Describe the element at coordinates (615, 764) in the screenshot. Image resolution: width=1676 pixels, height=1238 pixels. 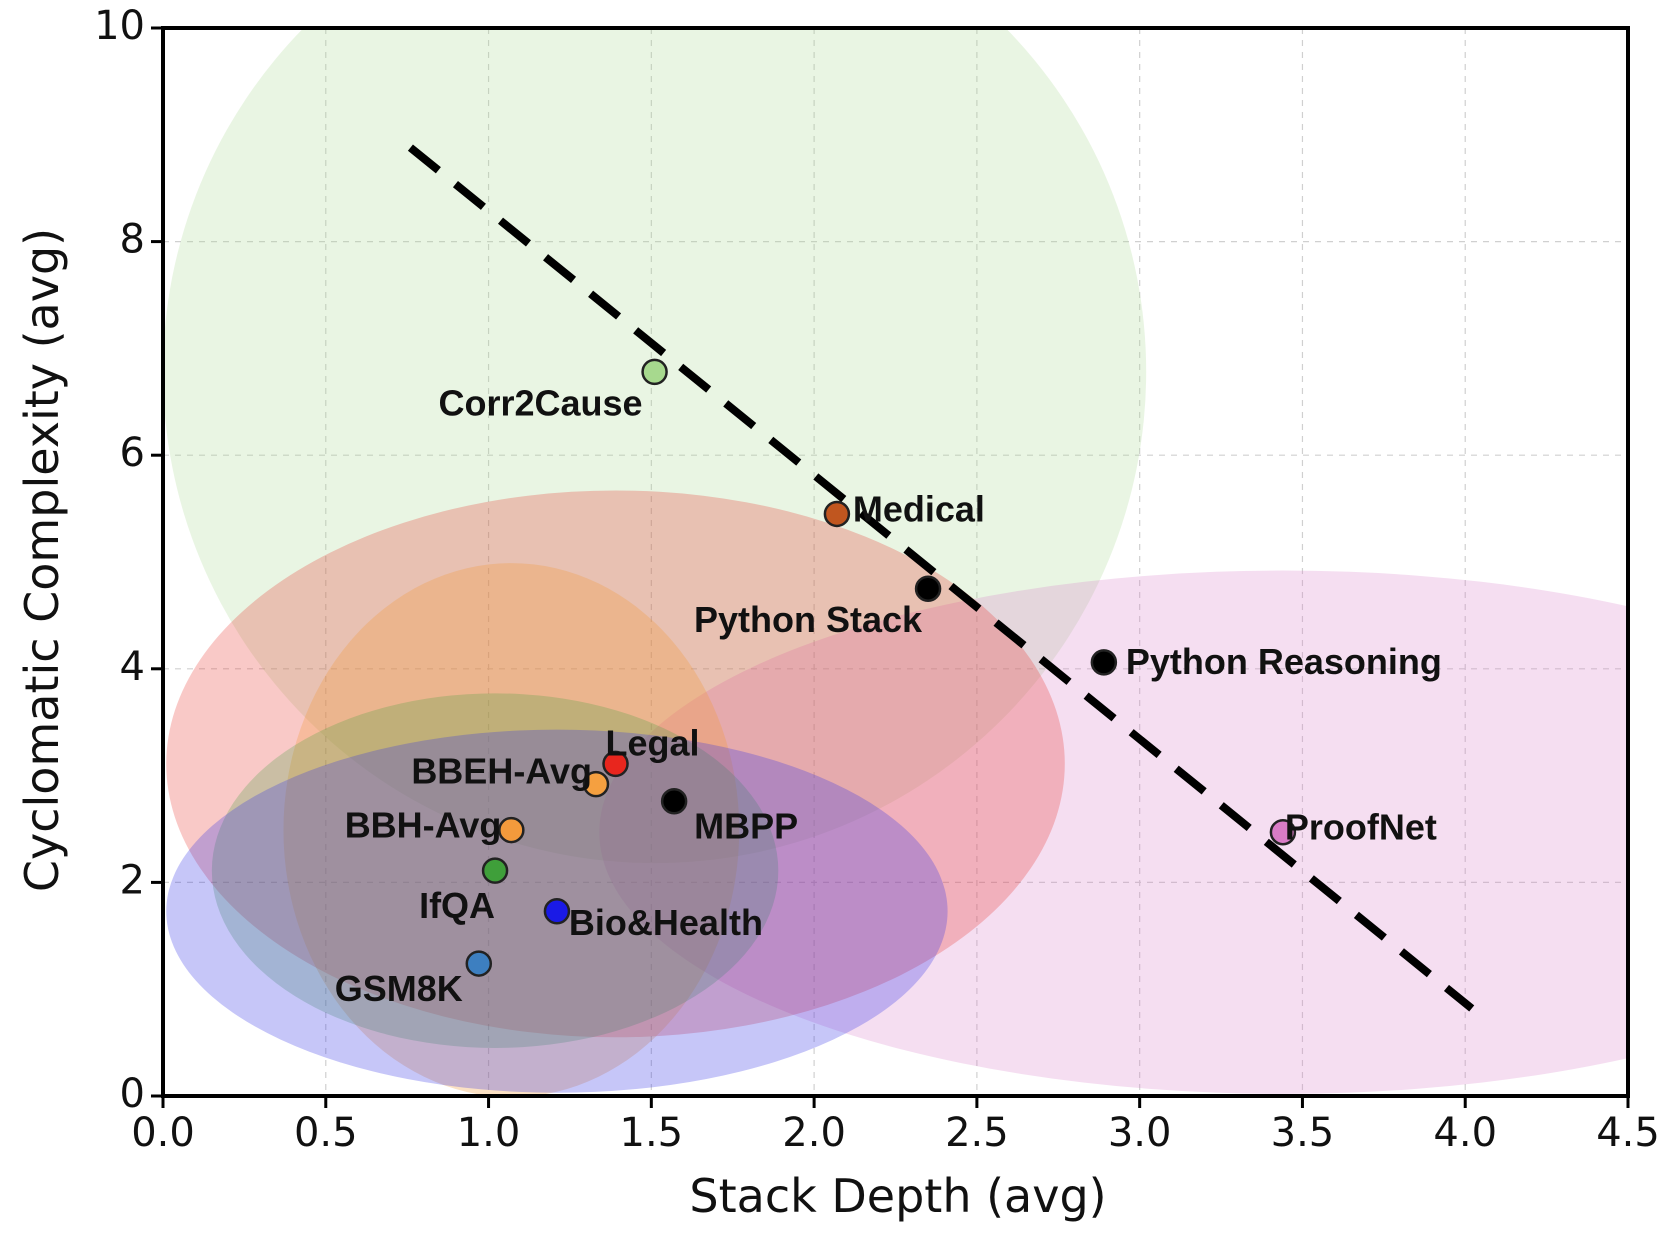
I see `point-legal` at that location.